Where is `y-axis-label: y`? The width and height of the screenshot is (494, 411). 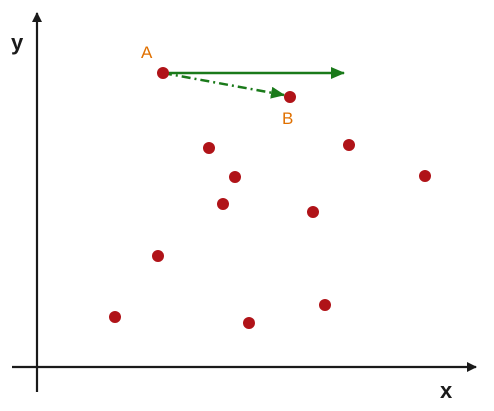 y-axis-label: y is located at coordinates (17, 42).